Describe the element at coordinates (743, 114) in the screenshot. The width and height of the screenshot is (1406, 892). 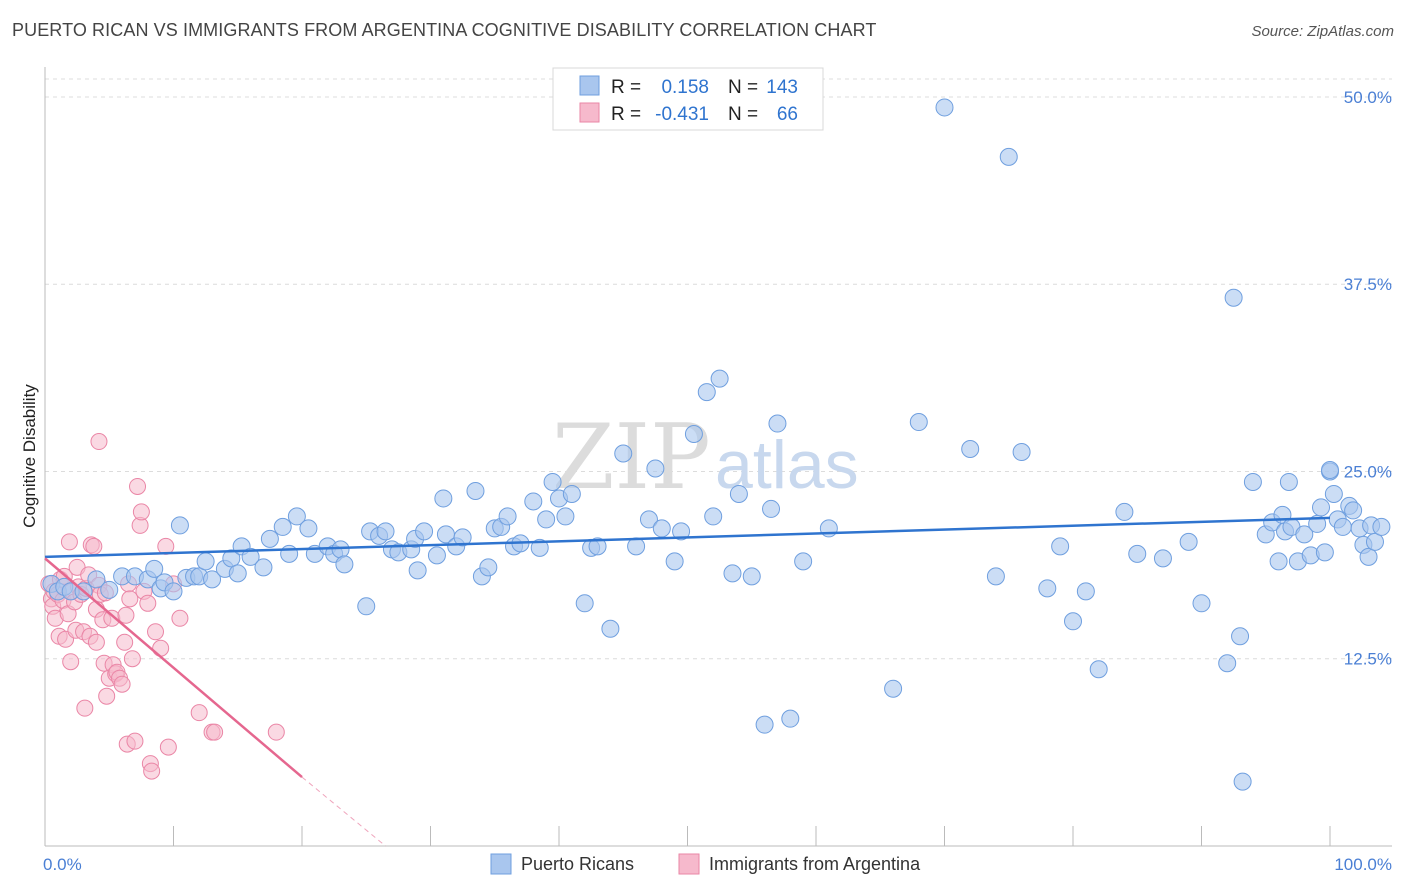
I see `legend-n-label-pink: N =` at that location.